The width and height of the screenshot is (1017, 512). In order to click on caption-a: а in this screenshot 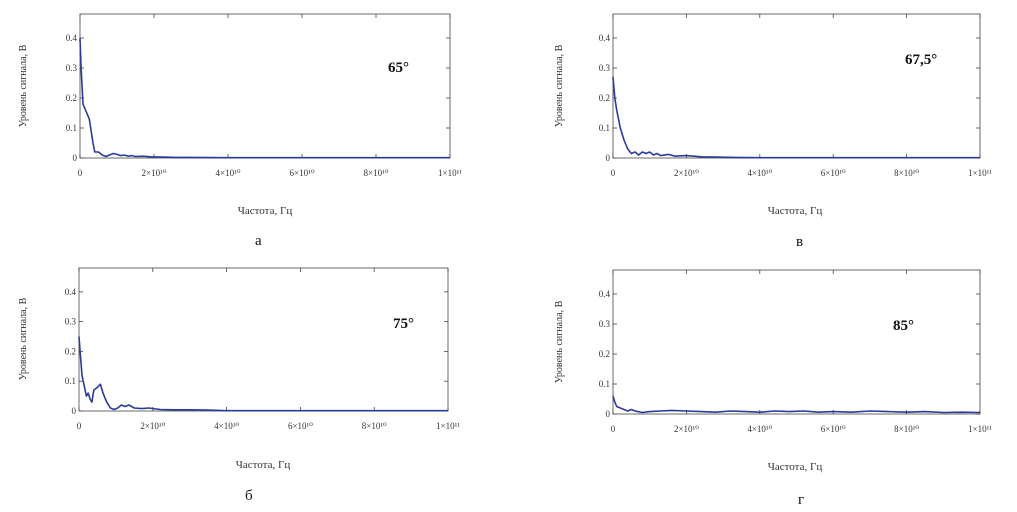, I will do `click(258, 241)`.